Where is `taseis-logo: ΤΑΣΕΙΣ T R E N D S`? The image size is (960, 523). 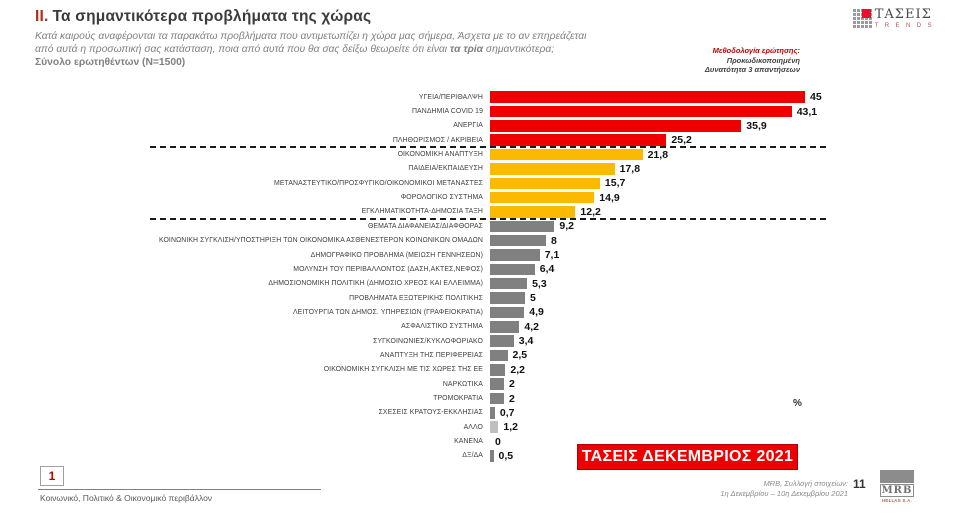
taseis-logo: ΤΑΣΕΙΣ T R E N D S is located at coordinates (892, 18).